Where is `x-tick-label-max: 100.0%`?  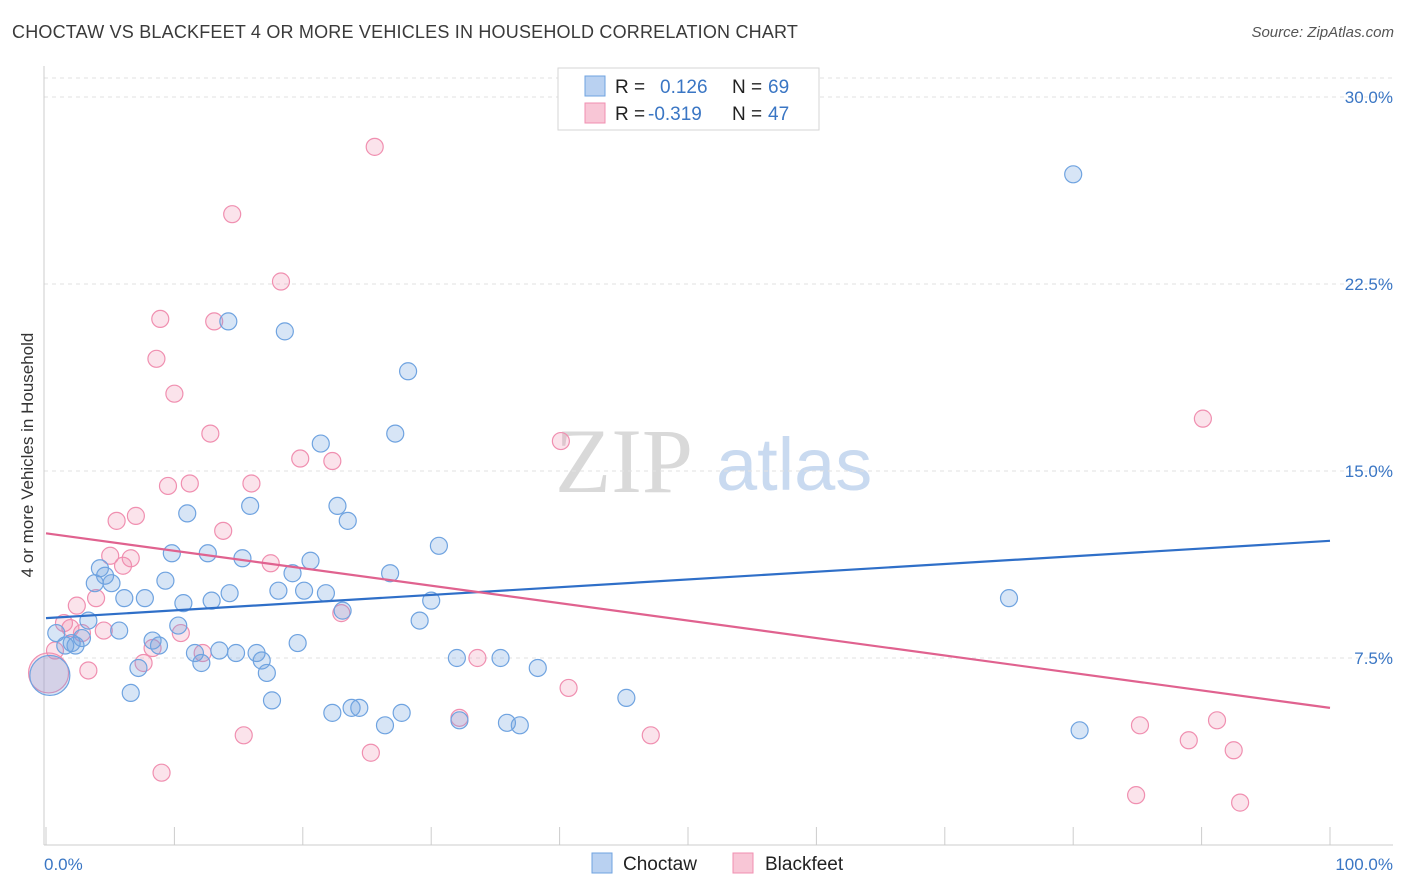 x-tick-label-max: 100.0% is located at coordinates (1364, 864).